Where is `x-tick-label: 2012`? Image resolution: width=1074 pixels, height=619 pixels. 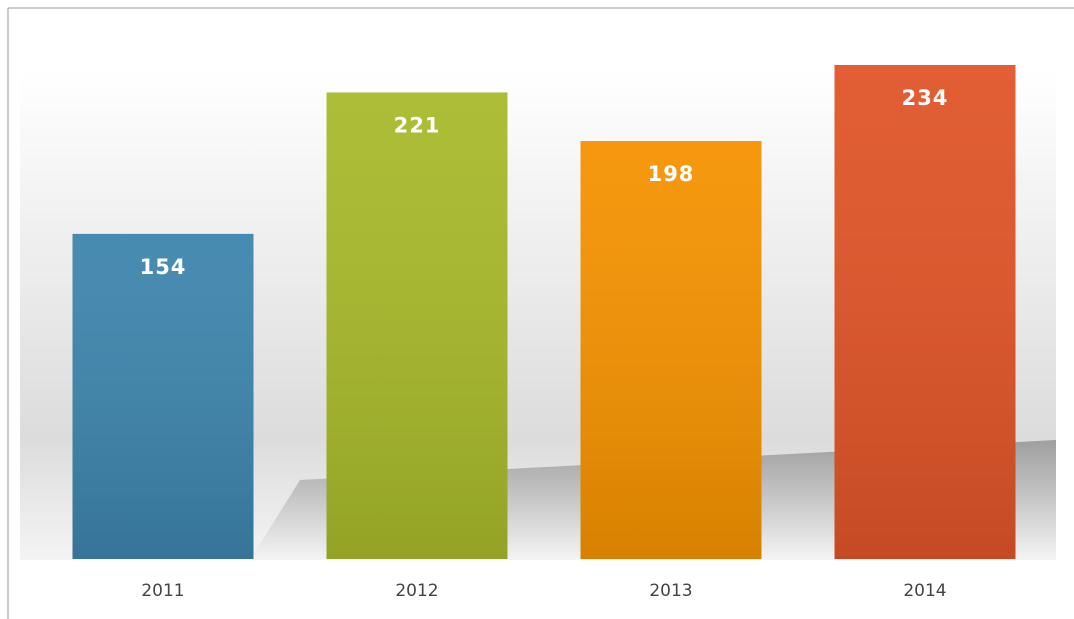 x-tick-label: 2012 is located at coordinates (416, 591).